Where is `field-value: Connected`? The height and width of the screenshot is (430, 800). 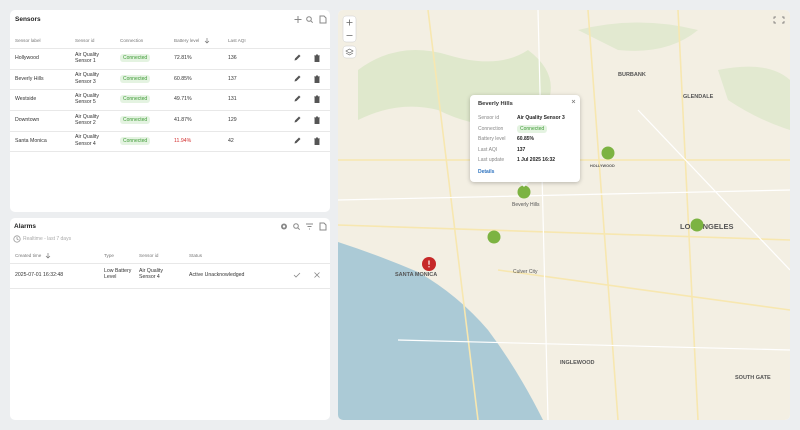
field-value: Connected is located at coordinates (532, 128).